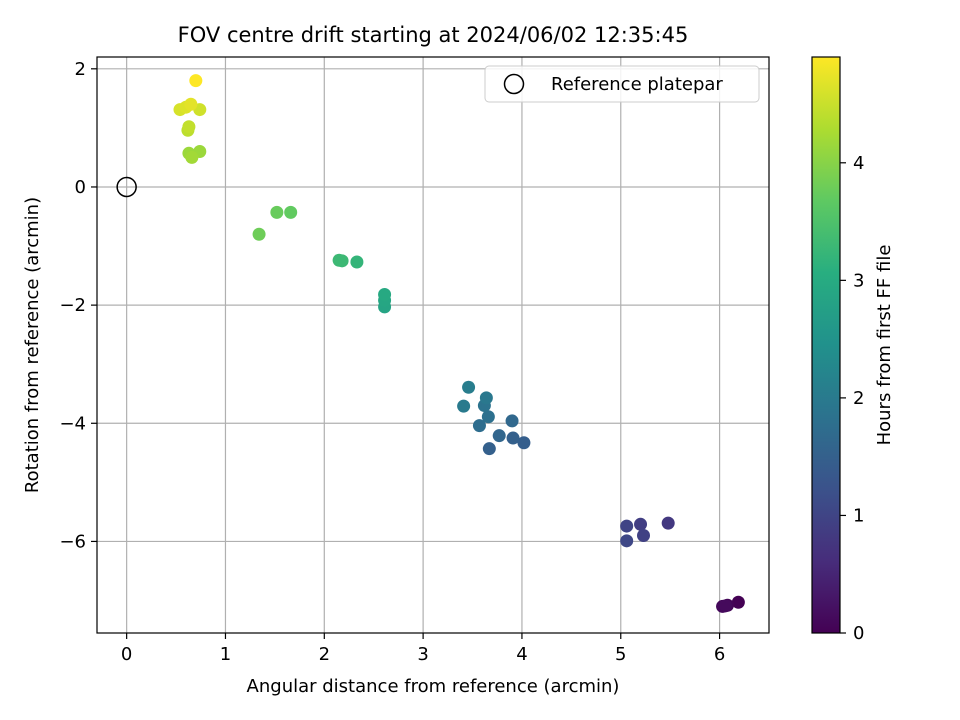  What do you see at coordinates (72, 541) in the screenshot?
I see `y-tick-label: −6` at bounding box center [72, 541].